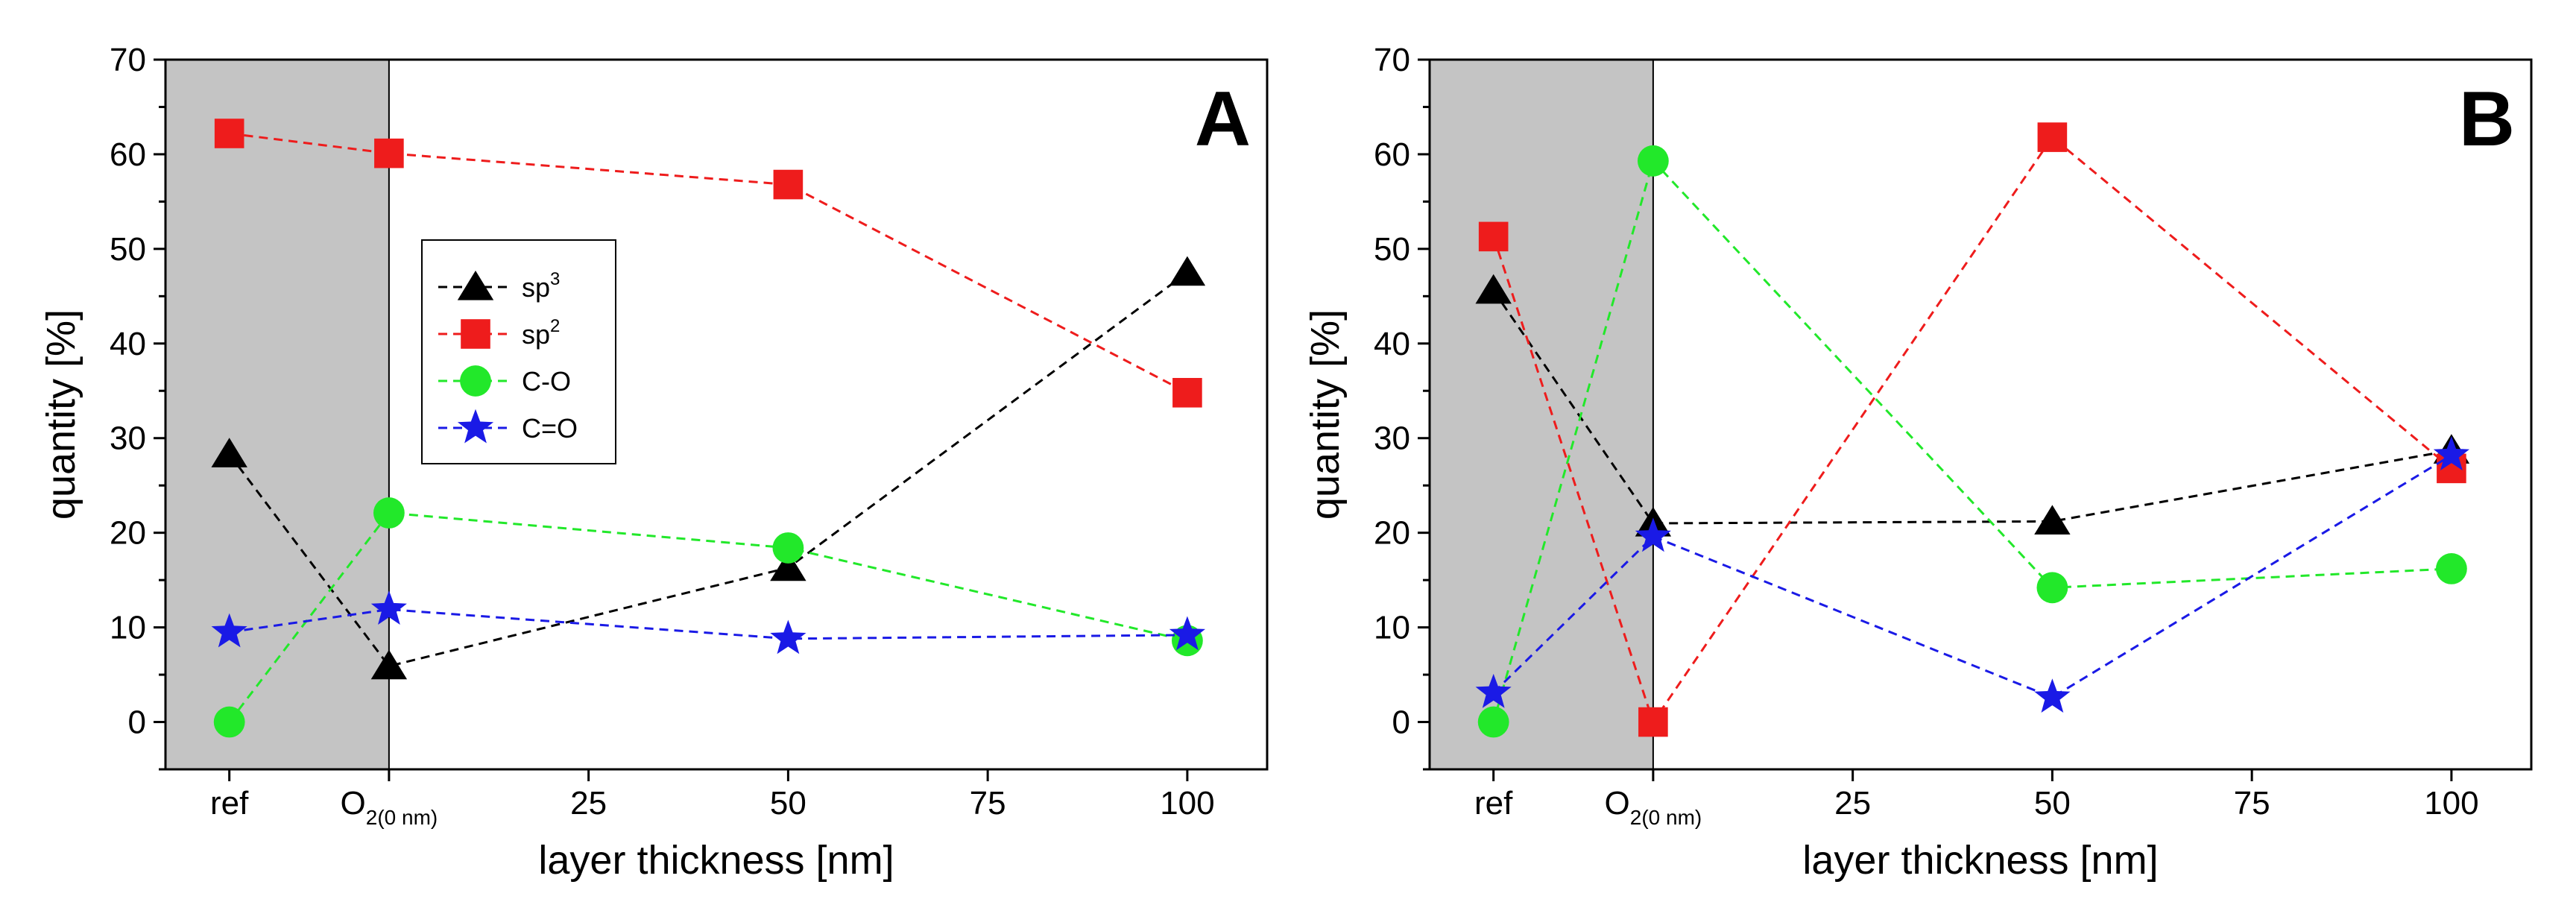 Image resolution: width=2576 pixels, height=905 pixels. Describe the element at coordinates (499, 333) in the screenshot. I see `legend-entry: sp2` at that location.